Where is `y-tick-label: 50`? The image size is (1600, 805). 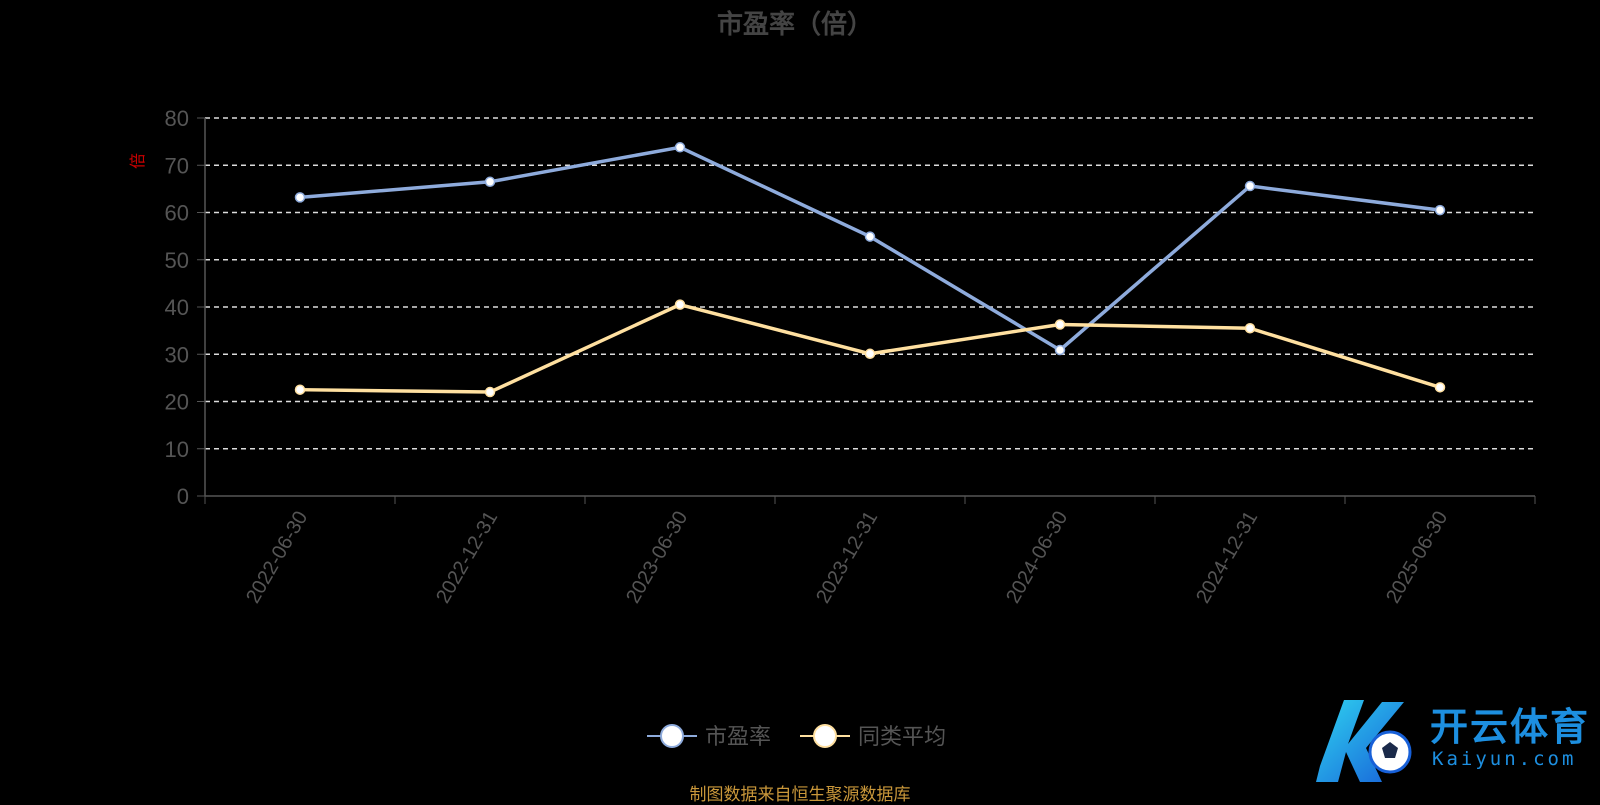 y-tick-label: 50 is located at coordinates (177, 260).